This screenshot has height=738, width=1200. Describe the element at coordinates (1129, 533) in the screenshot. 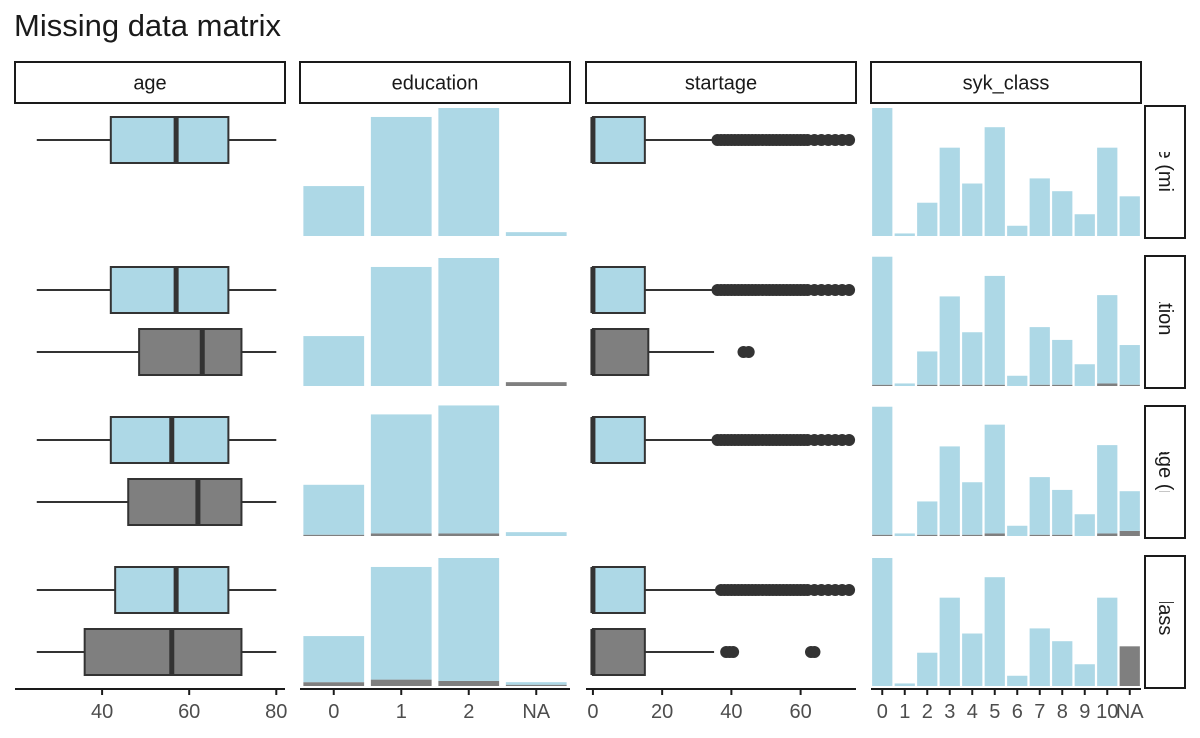

I see `bar-syk_class-r2-11-missing` at that location.